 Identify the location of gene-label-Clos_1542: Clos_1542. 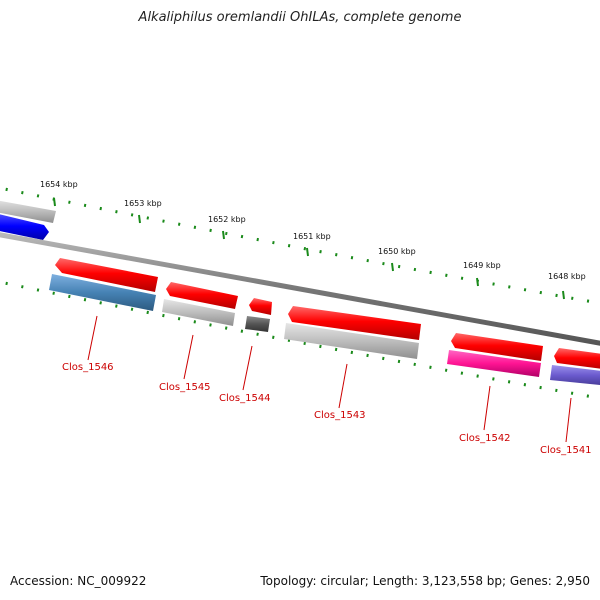
(485, 438).